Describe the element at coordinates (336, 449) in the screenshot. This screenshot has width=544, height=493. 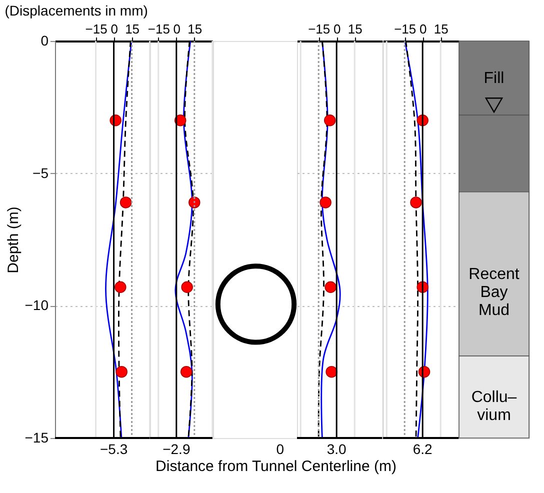
I see `x-axis-title: 3.0` at that location.